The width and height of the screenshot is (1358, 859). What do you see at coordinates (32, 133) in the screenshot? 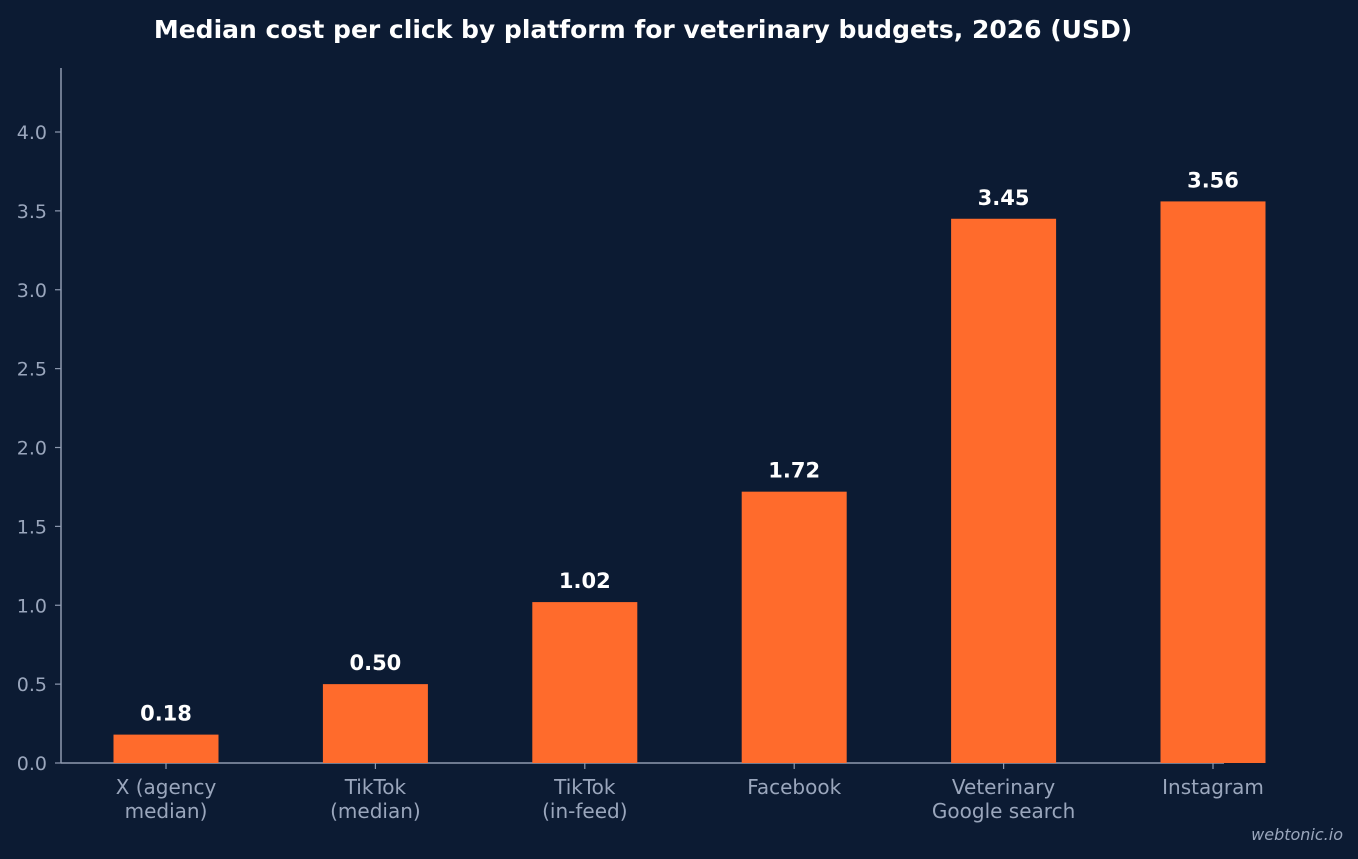
I see `y-tick-label: 4.0` at bounding box center [32, 133].